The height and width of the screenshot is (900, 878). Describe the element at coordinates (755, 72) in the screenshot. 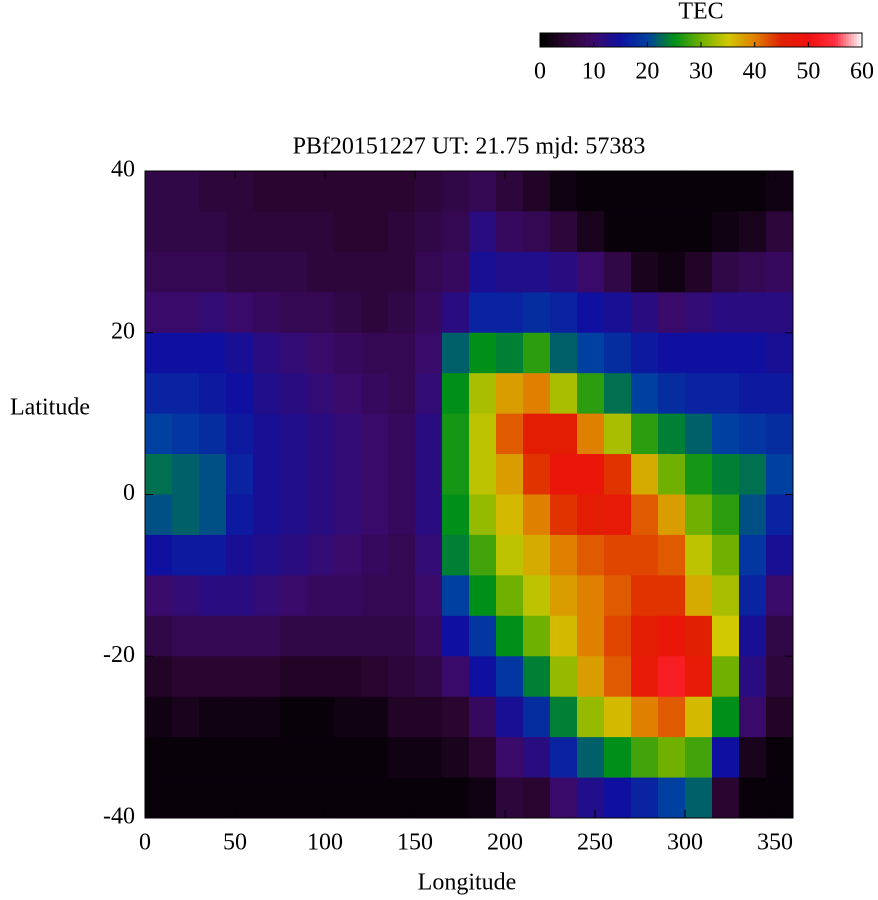

I see `colorbar-tick-label: 40` at that location.